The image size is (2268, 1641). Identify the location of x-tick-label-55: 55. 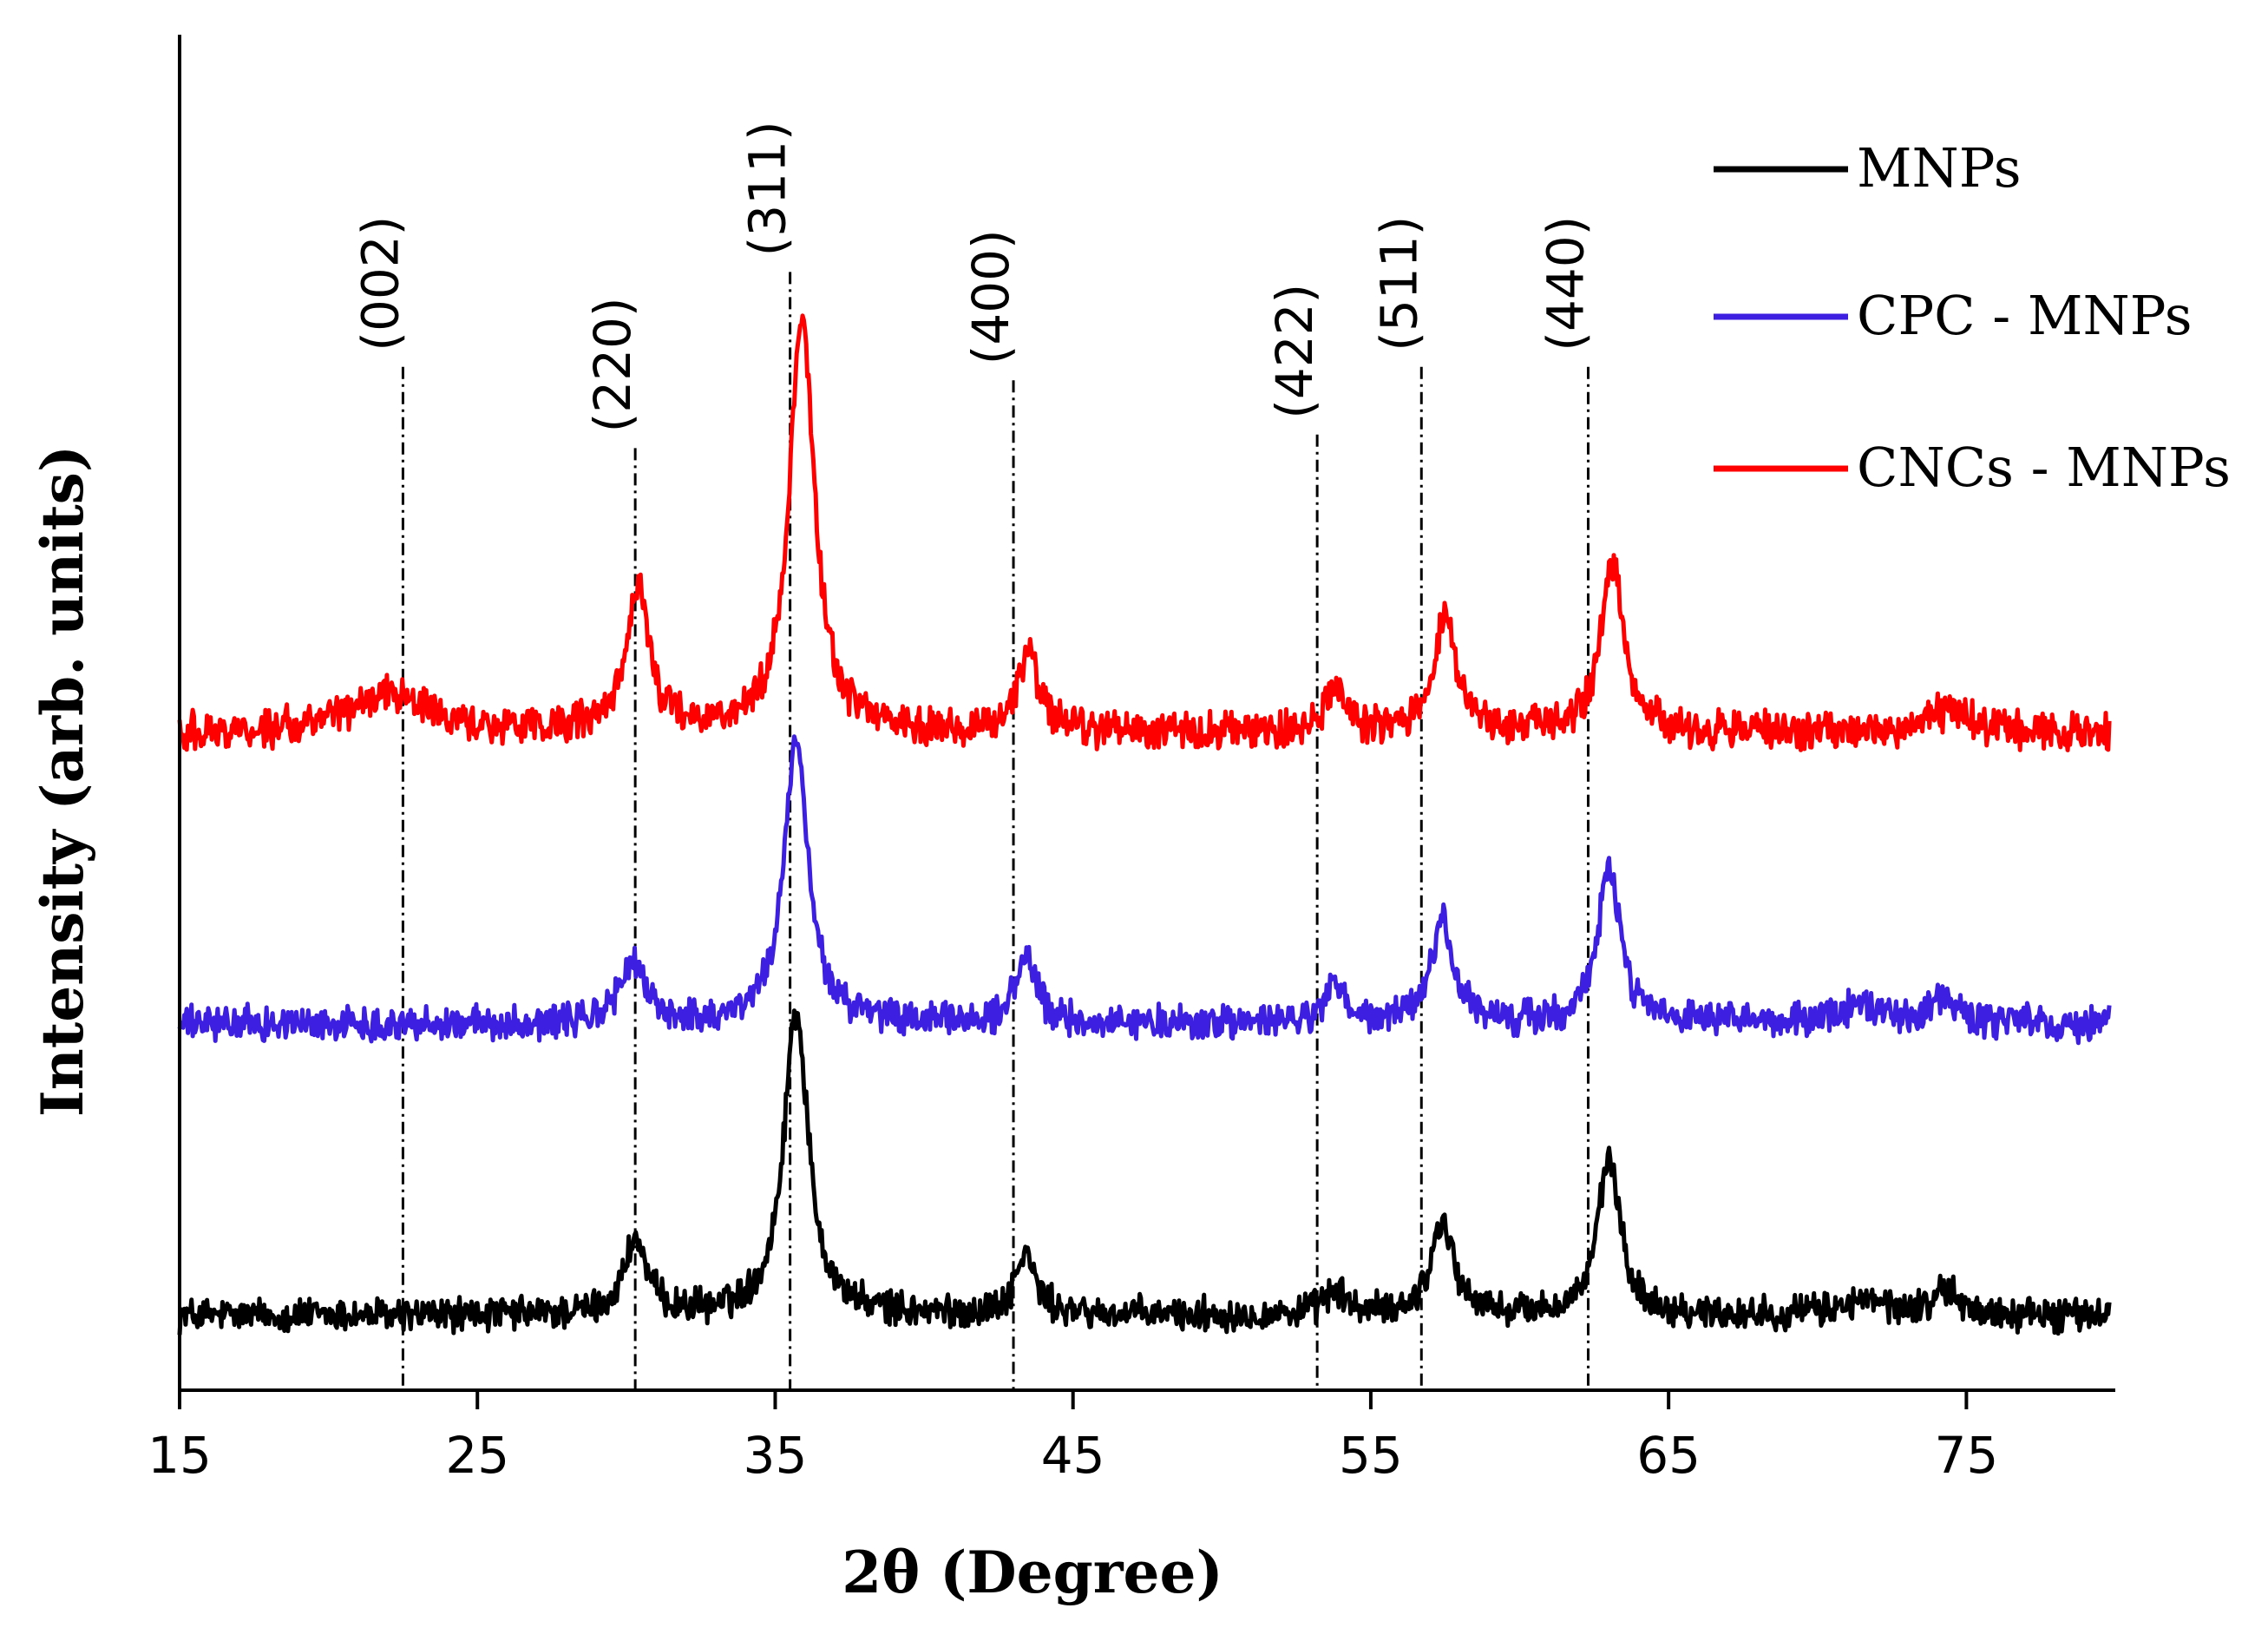
(1371, 1455).